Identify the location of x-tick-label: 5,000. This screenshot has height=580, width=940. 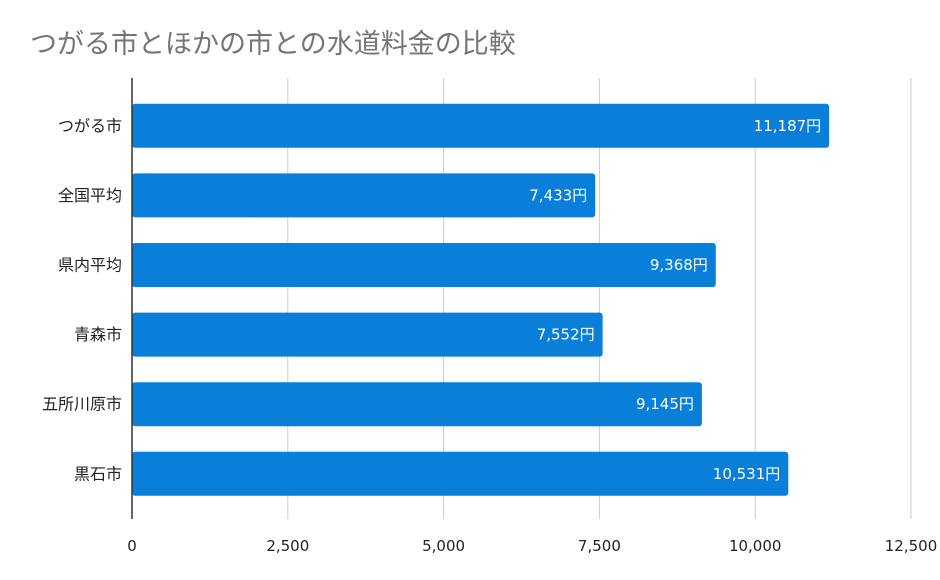
(443, 546).